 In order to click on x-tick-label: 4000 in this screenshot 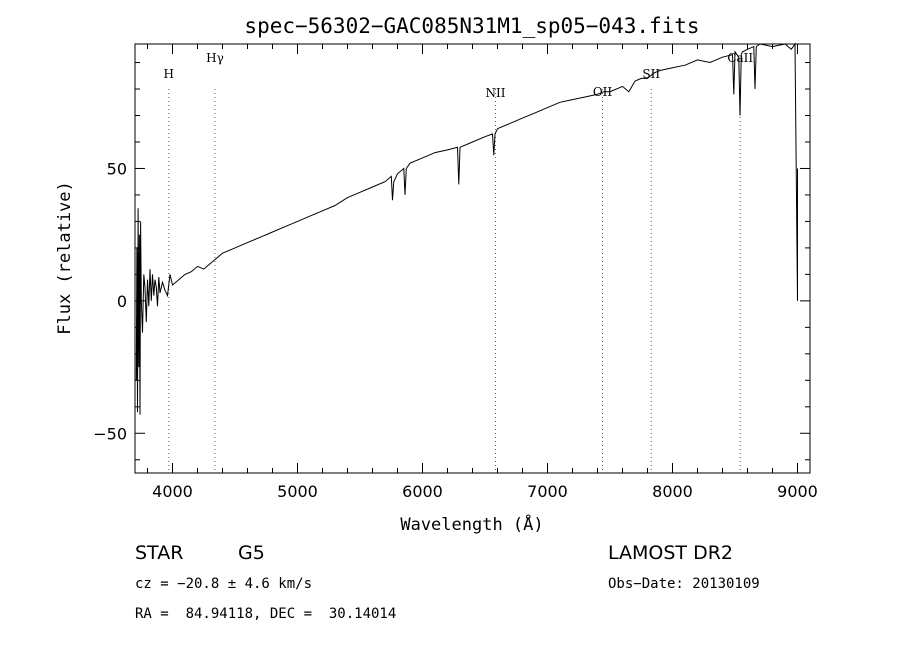, I will do `click(172, 491)`.